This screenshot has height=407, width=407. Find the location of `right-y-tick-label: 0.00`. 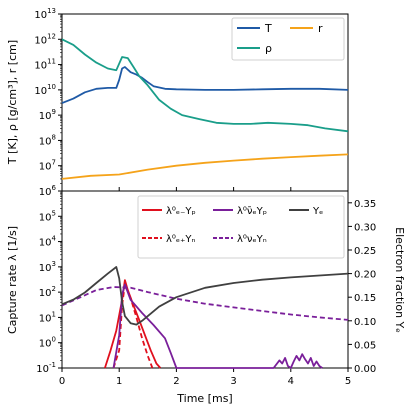

right-y-tick-label: 0.00 is located at coordinates (365, 369).